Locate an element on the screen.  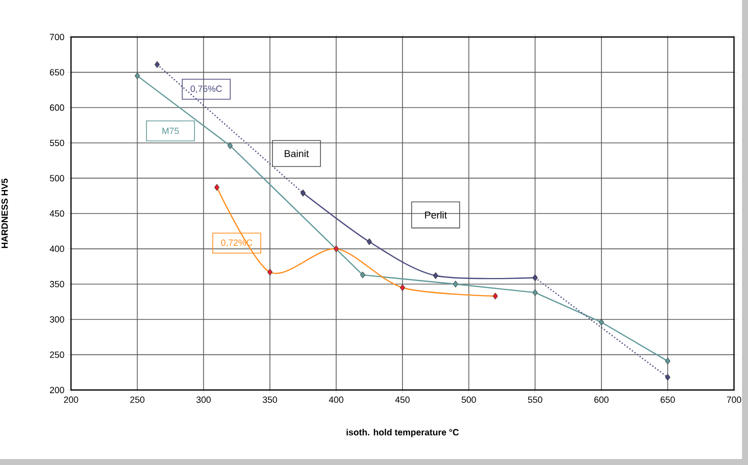
y-tick-label: 350 is located at coordinates (57, 284).